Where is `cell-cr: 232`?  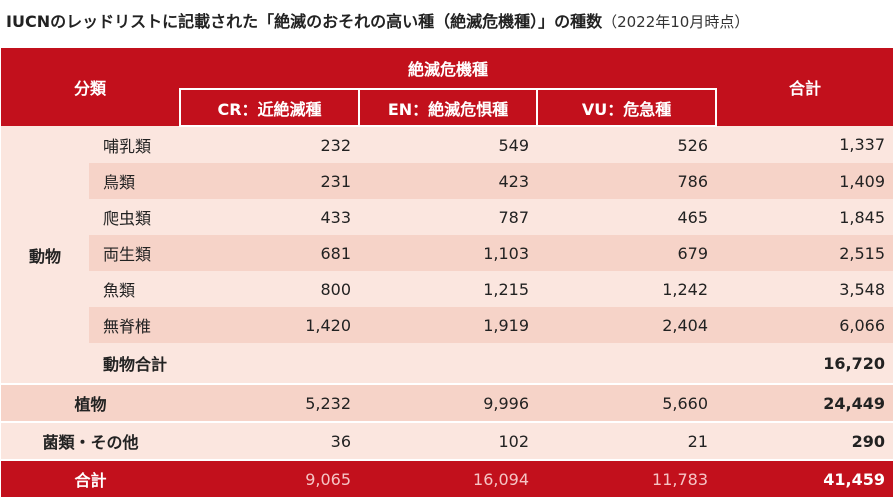
cell-cr: 232 is located at coordinates (270, 144).